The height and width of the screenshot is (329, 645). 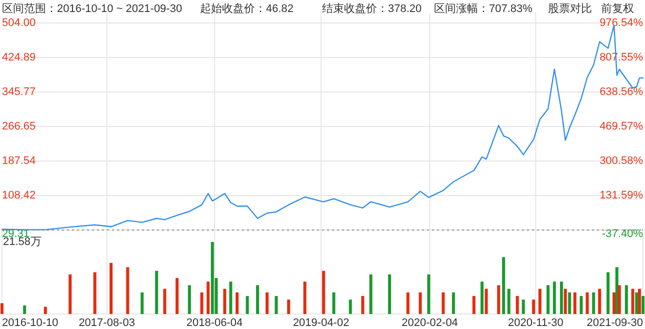 What do you see at coordinates (19, 126) in the screenshot?
I see `y-tick-label: 266.65` at bounding box center [19, 126].